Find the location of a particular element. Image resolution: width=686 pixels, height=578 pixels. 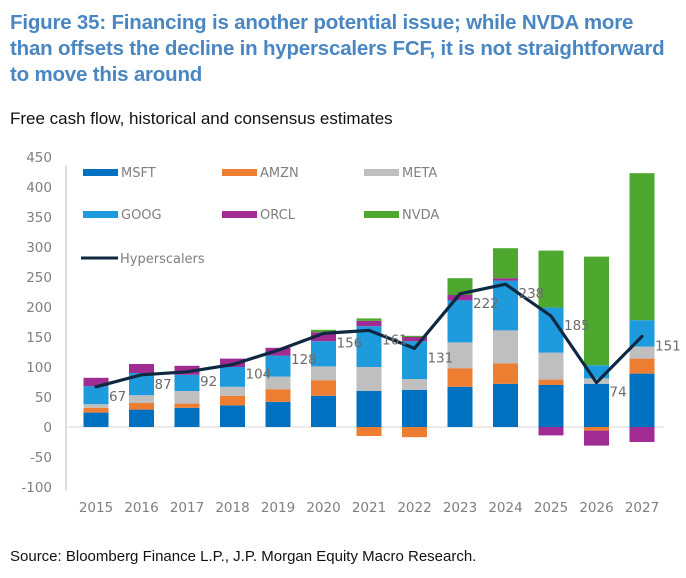

hyperscalers-data-label: 67 is located at coordinates (117, 397).